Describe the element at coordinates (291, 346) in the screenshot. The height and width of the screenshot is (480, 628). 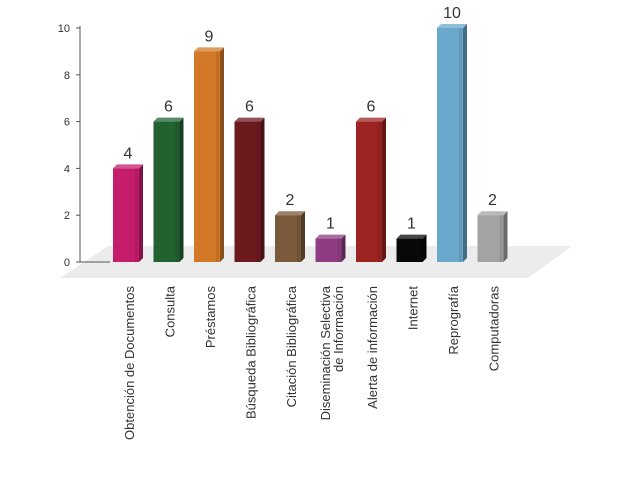
I see `category-label: Citación Bibliográfica` at that location.